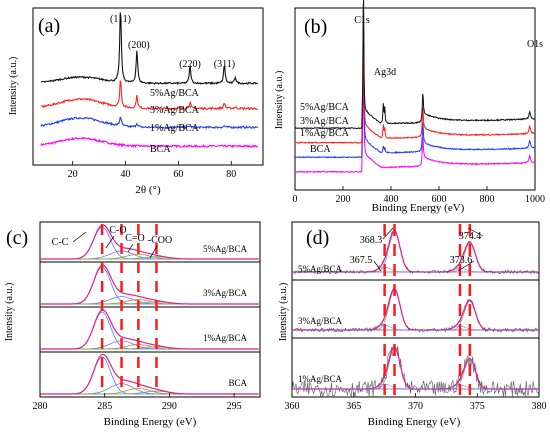 This screenshot has height=432, width=550. I want to click on c1s-xtick-label-3: 295, so click(234, 406).